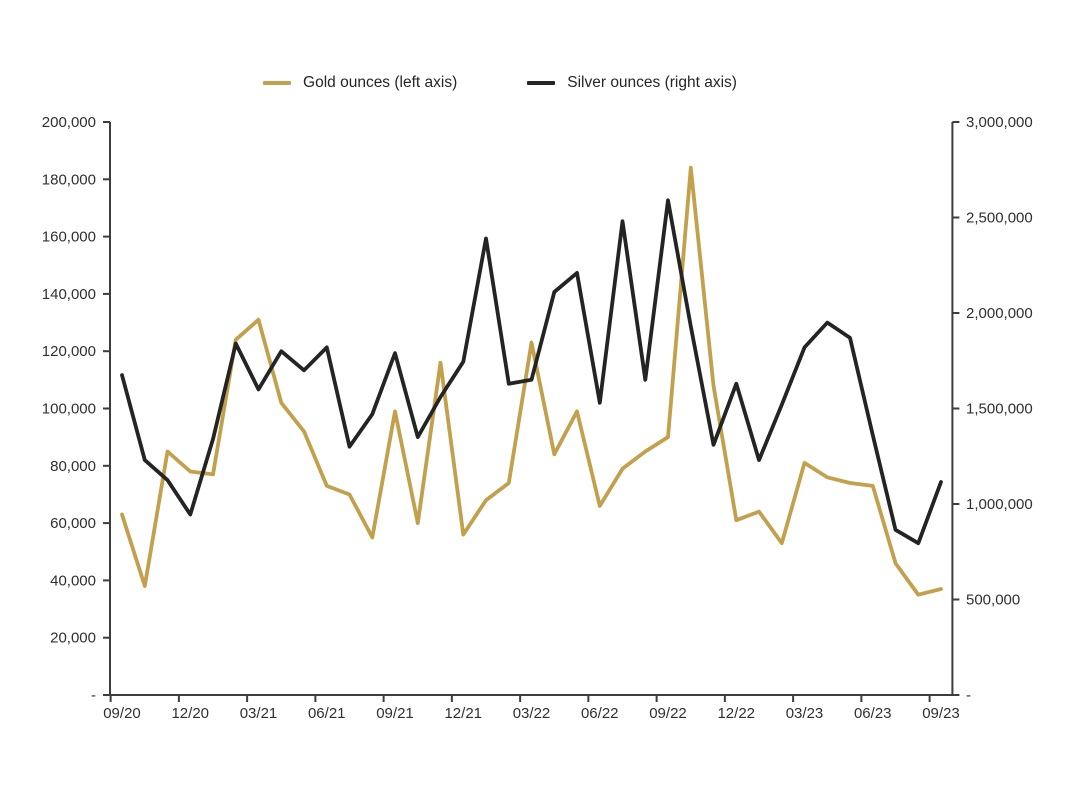 The image size is (1080, 810). I want to click on left-axis-tick-label: 80,000, so click(73, 466).